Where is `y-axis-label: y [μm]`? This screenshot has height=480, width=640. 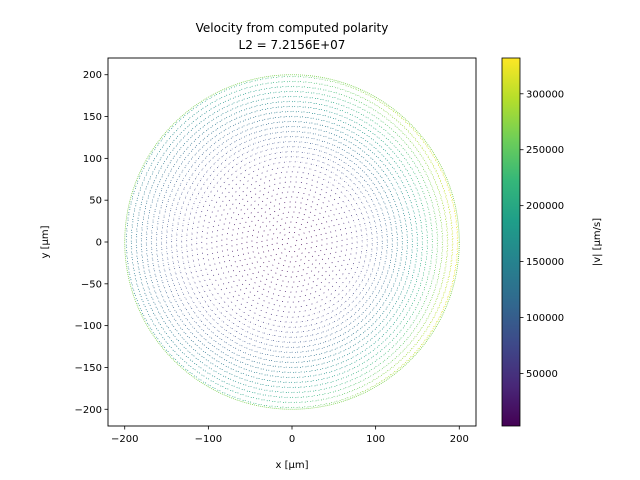
y-axis-label: y [μm] is located at coordinates (45, 241).